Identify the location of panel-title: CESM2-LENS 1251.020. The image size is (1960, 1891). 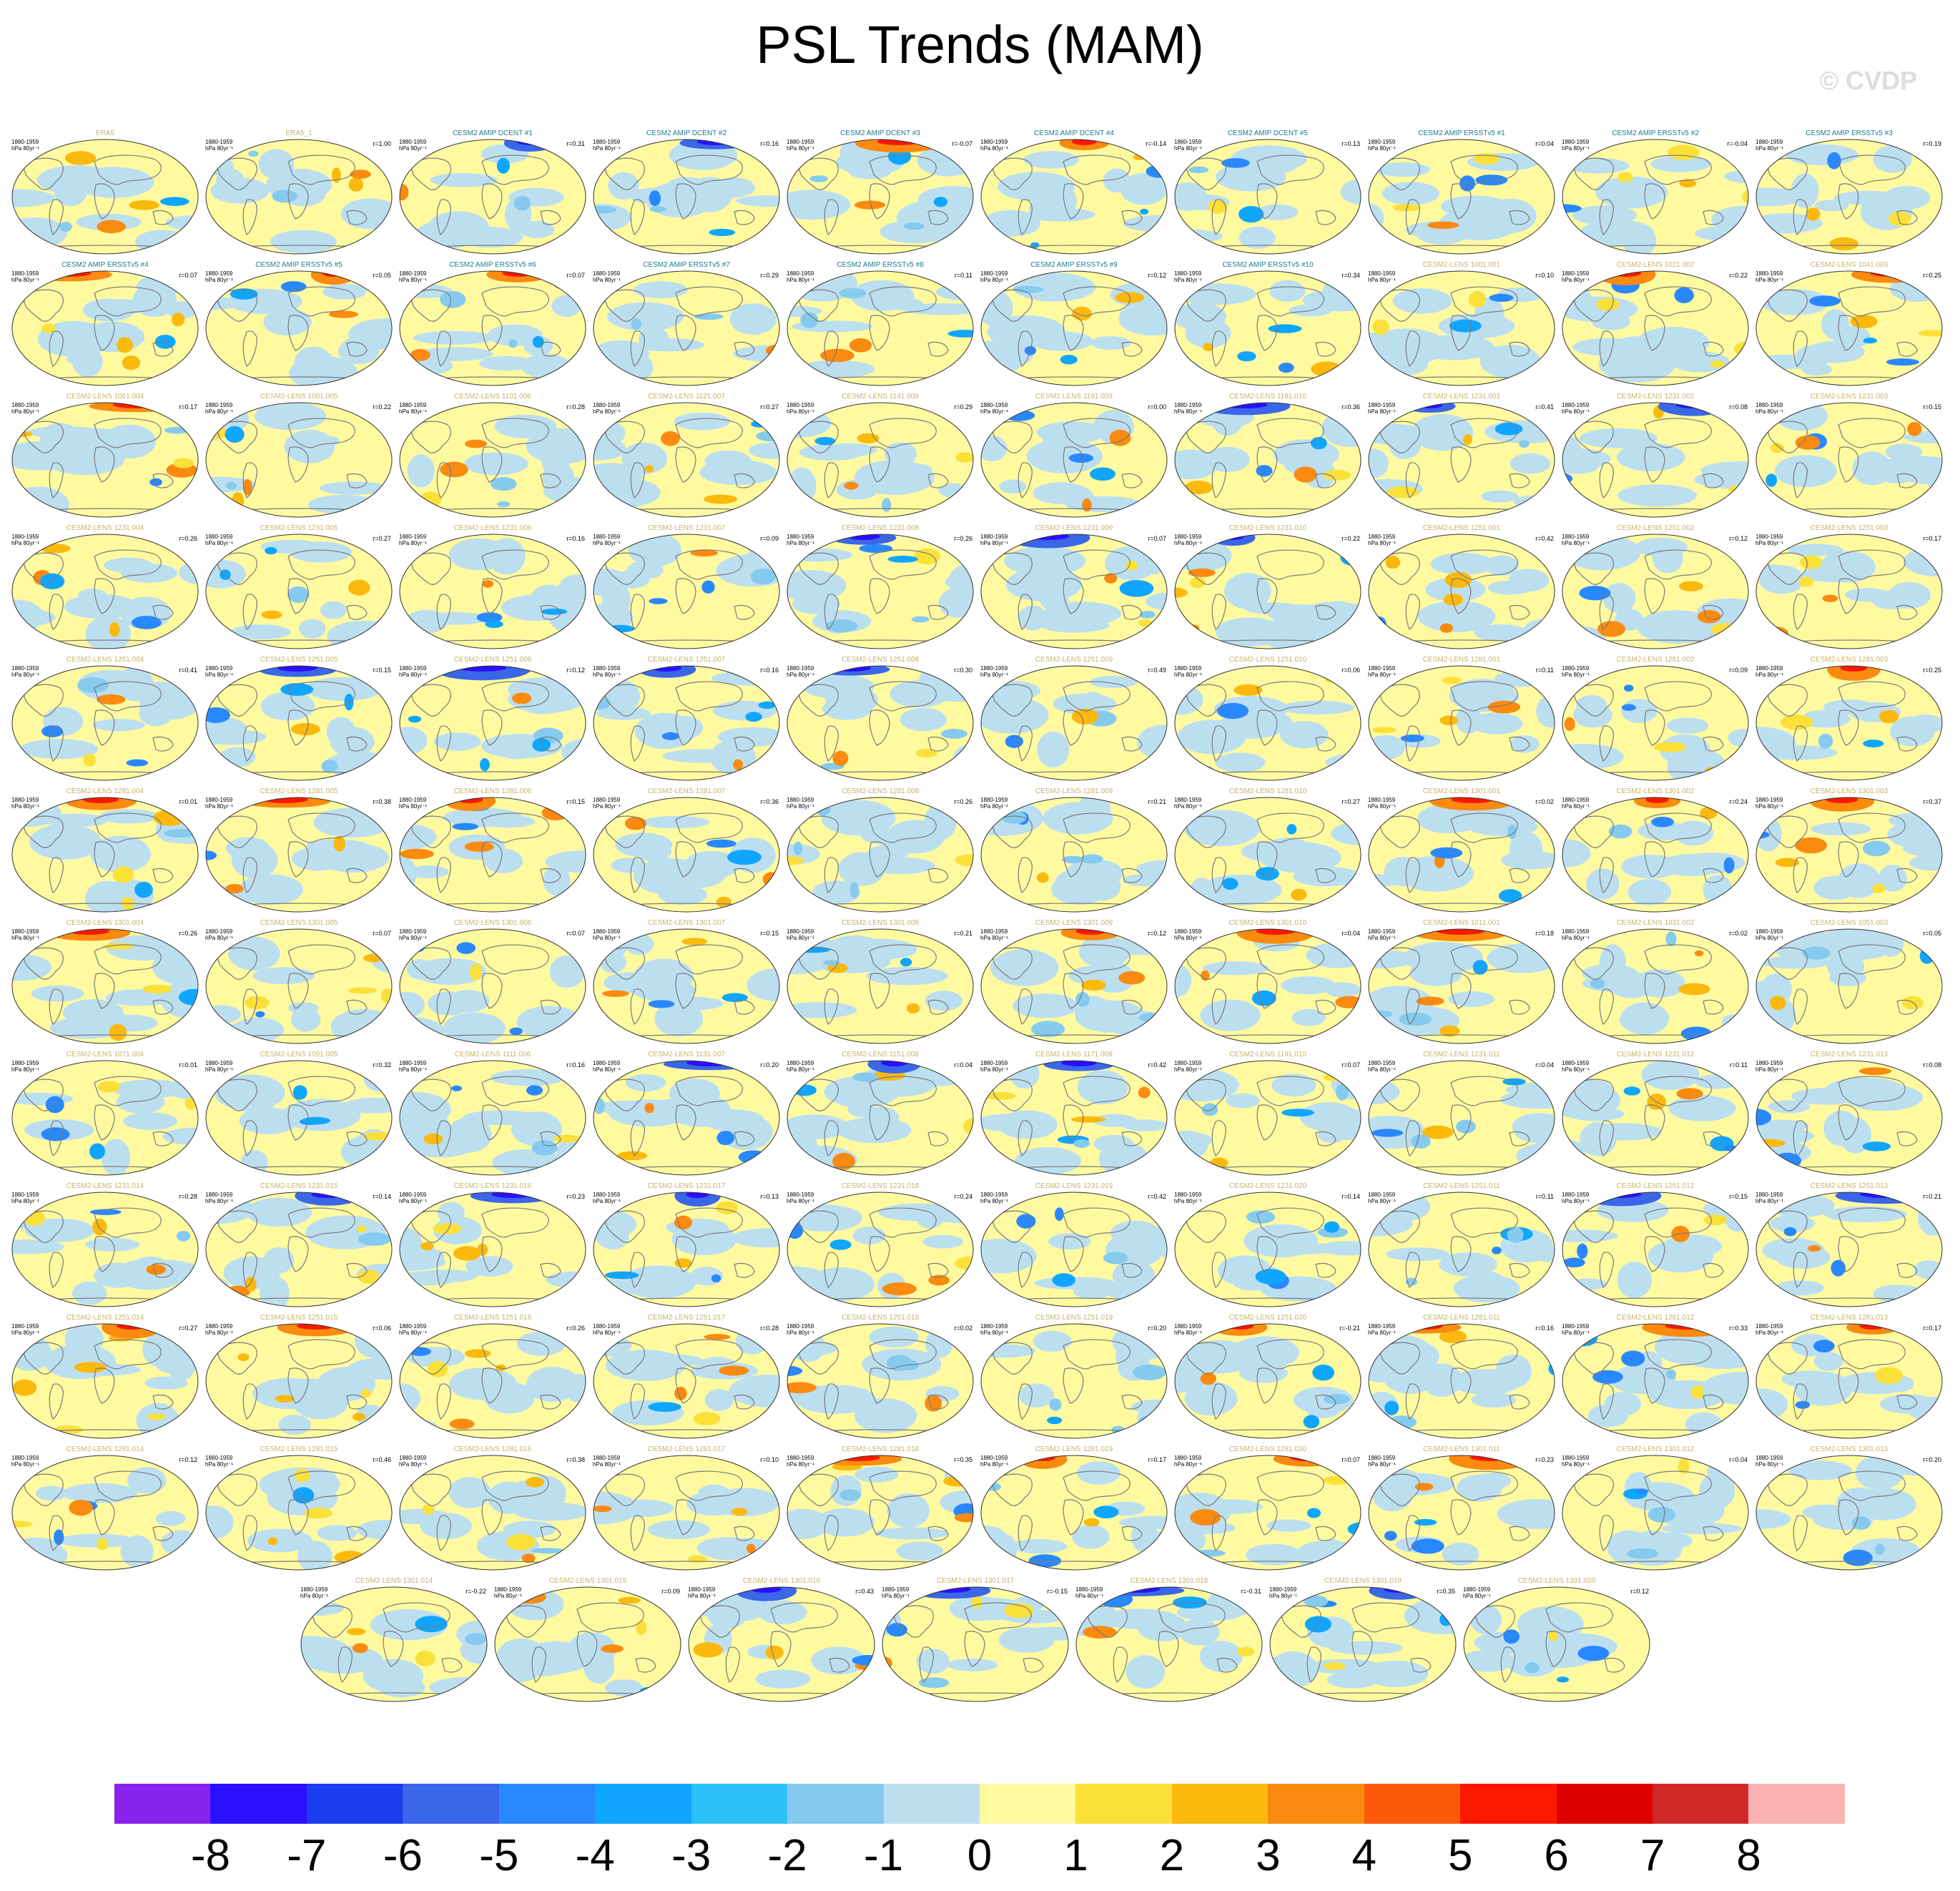
(1267, 1318).